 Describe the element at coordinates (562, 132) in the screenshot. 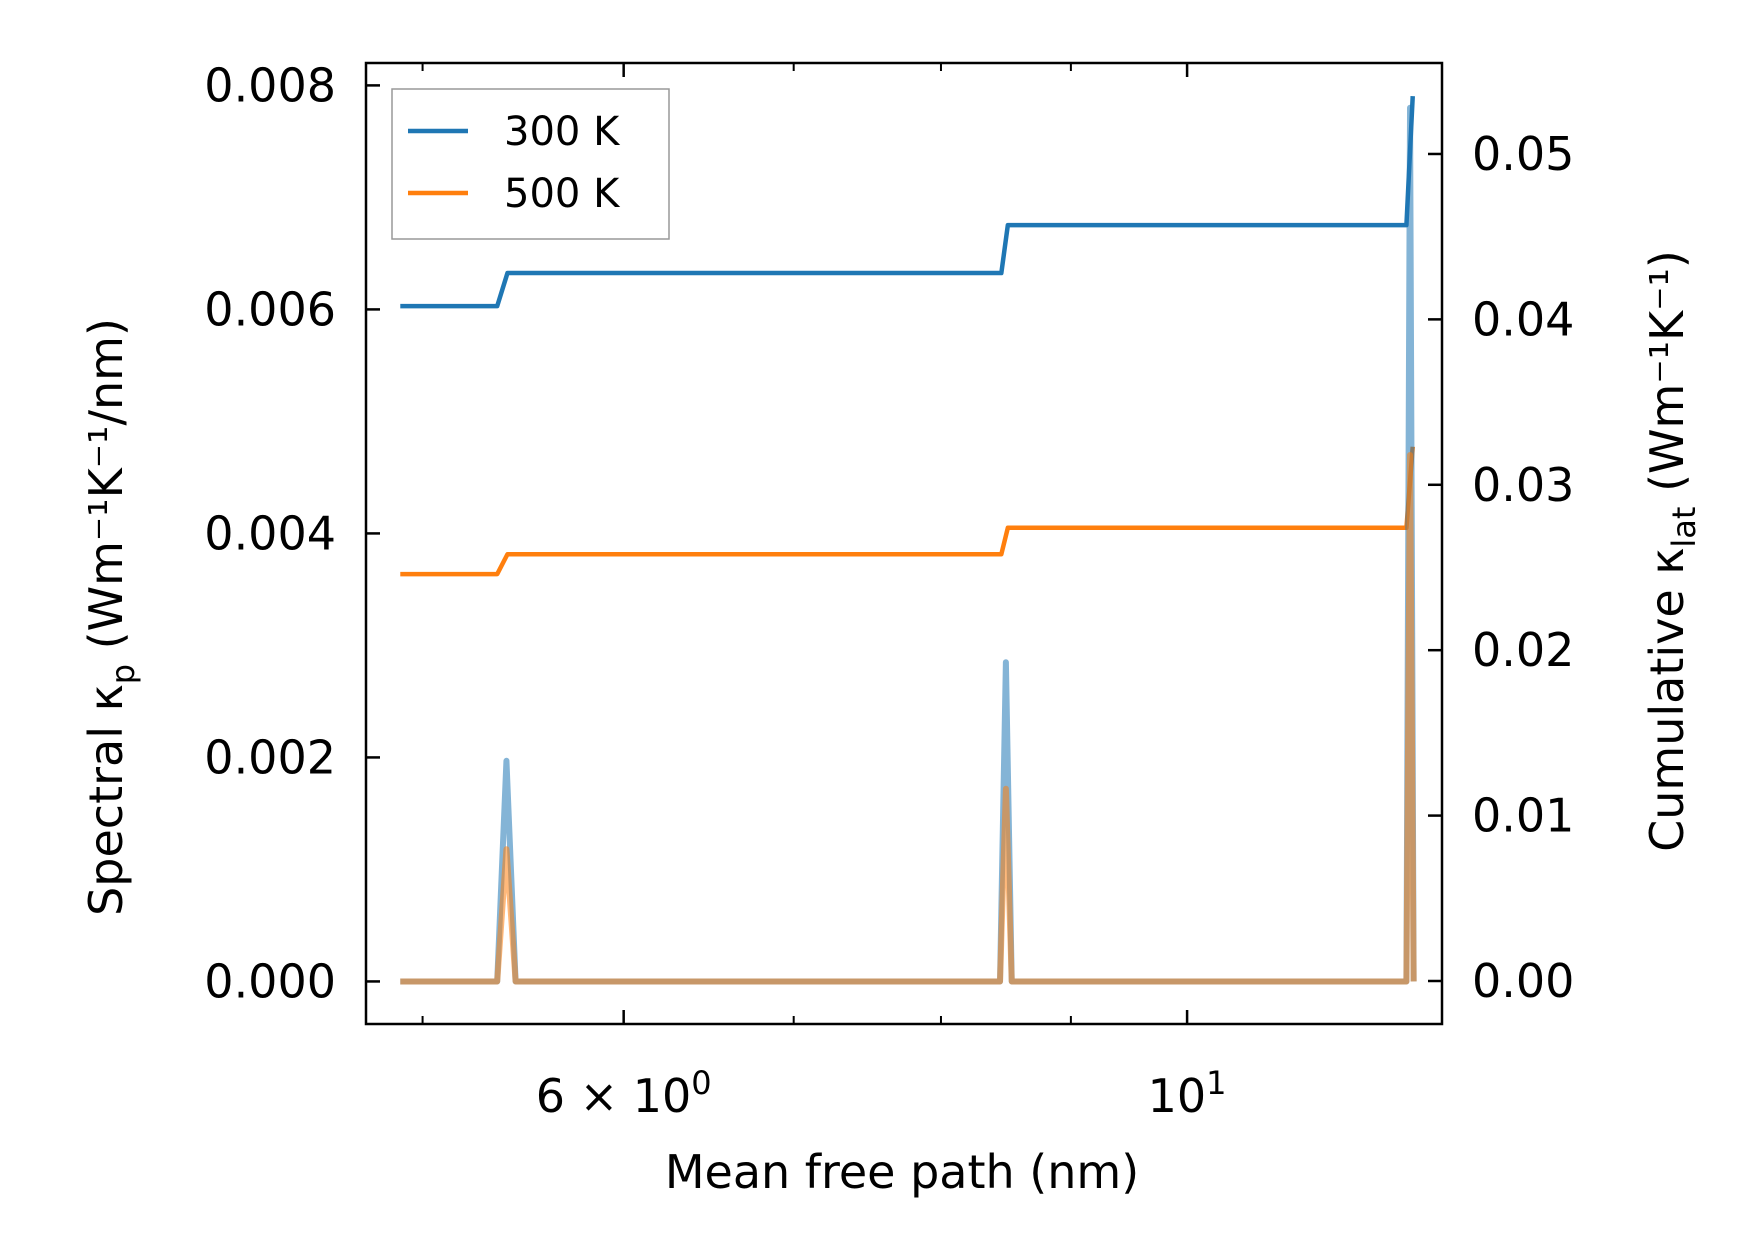

I see `legend-label: 300 K` at that location.